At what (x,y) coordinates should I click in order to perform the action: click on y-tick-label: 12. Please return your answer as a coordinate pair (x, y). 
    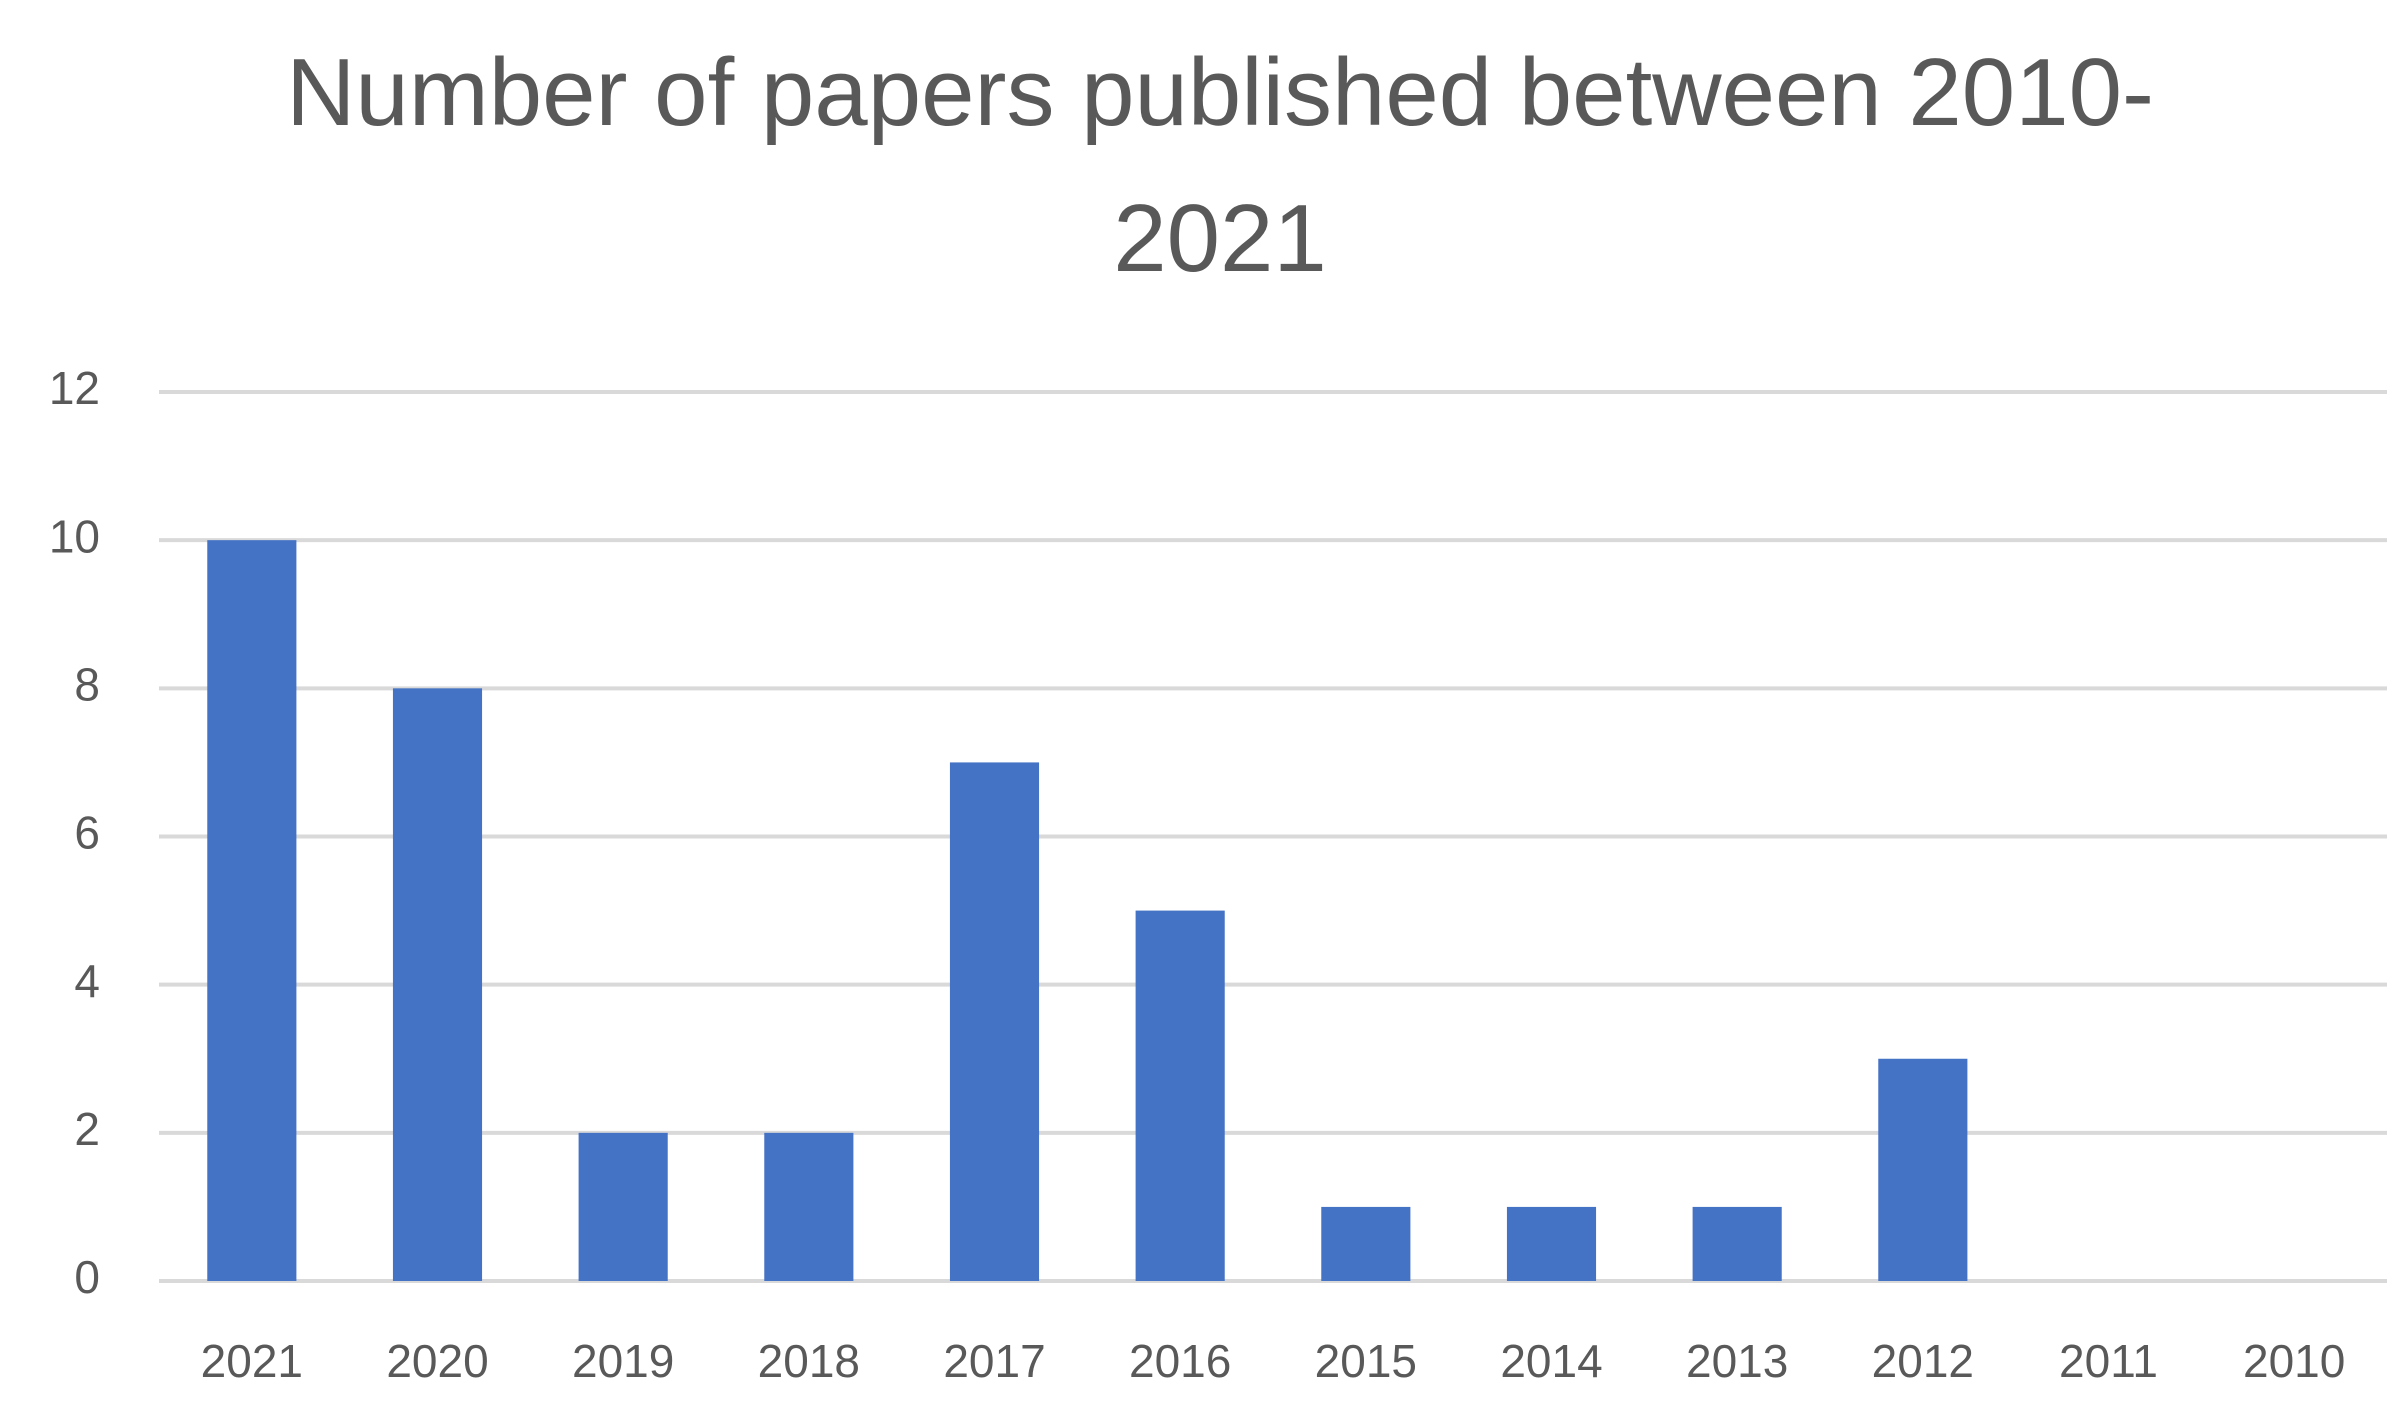
    Looking at the image, I should click on (74, 388).